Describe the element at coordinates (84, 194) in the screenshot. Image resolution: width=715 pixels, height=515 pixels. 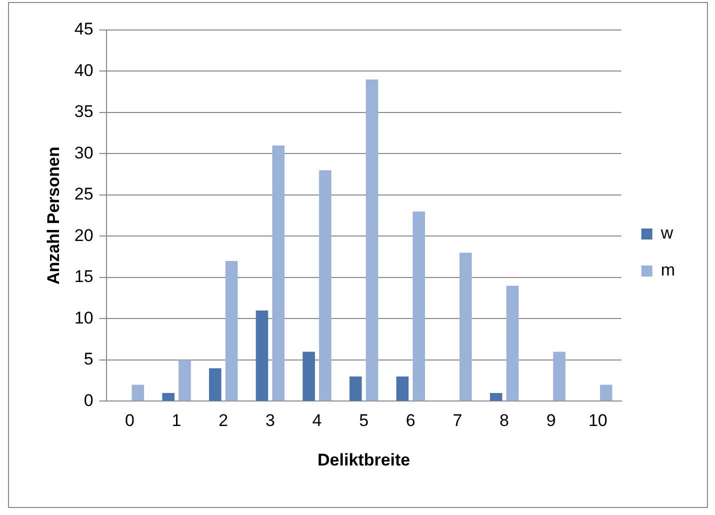
I see `y-tick-label: 25` at that location.